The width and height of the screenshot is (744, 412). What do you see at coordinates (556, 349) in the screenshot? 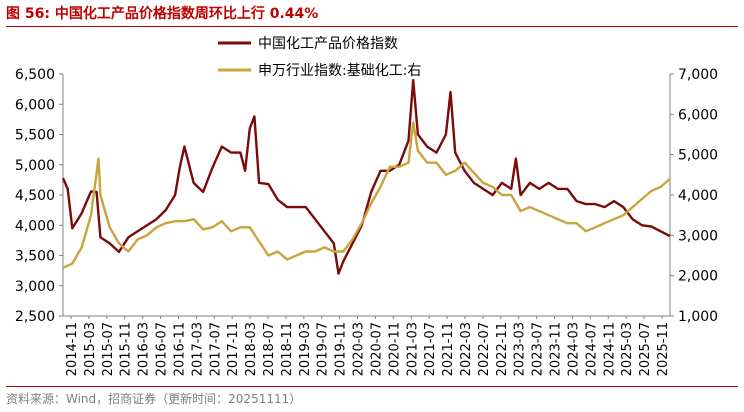
I see `x-tick-label: 2023-11` at bounding box center [556, 349].